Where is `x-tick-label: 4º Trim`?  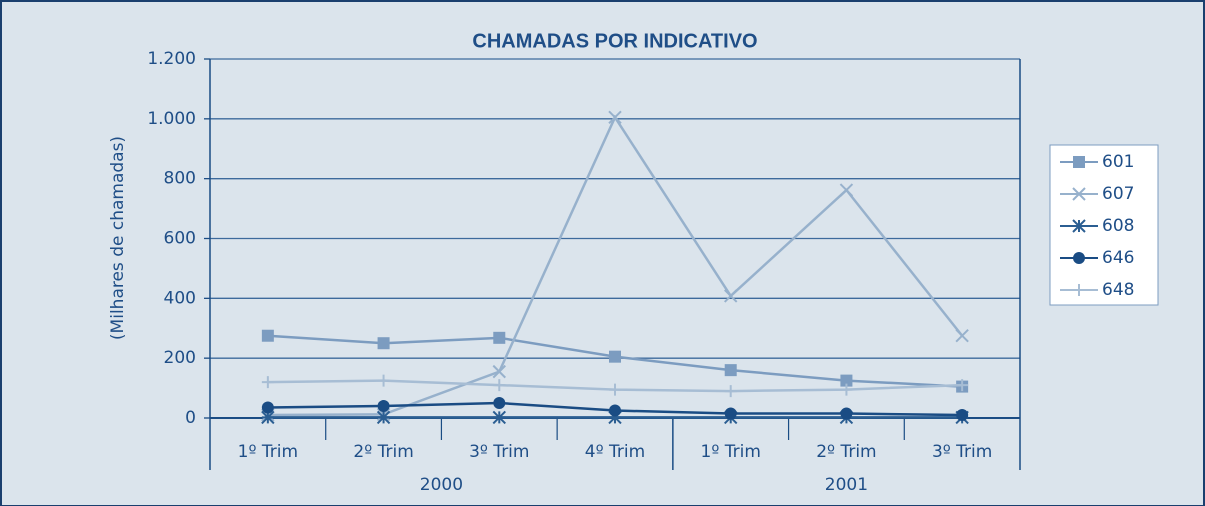
x-tick-label: 4º Trim is located at coordinates (615, 452).